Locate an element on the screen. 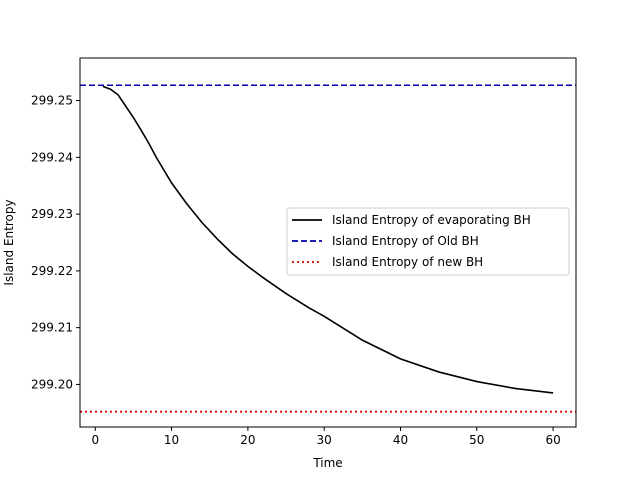  legend-entry-old-bh: Island Entropy of Old BH is located at coordinates (405, 241).